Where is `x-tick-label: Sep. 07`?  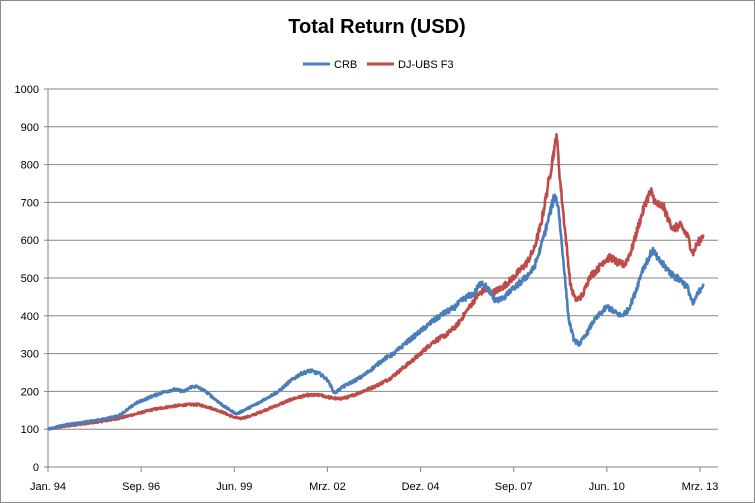 x-tick-label: Sep. 07 is located at coordinates (514, 487).